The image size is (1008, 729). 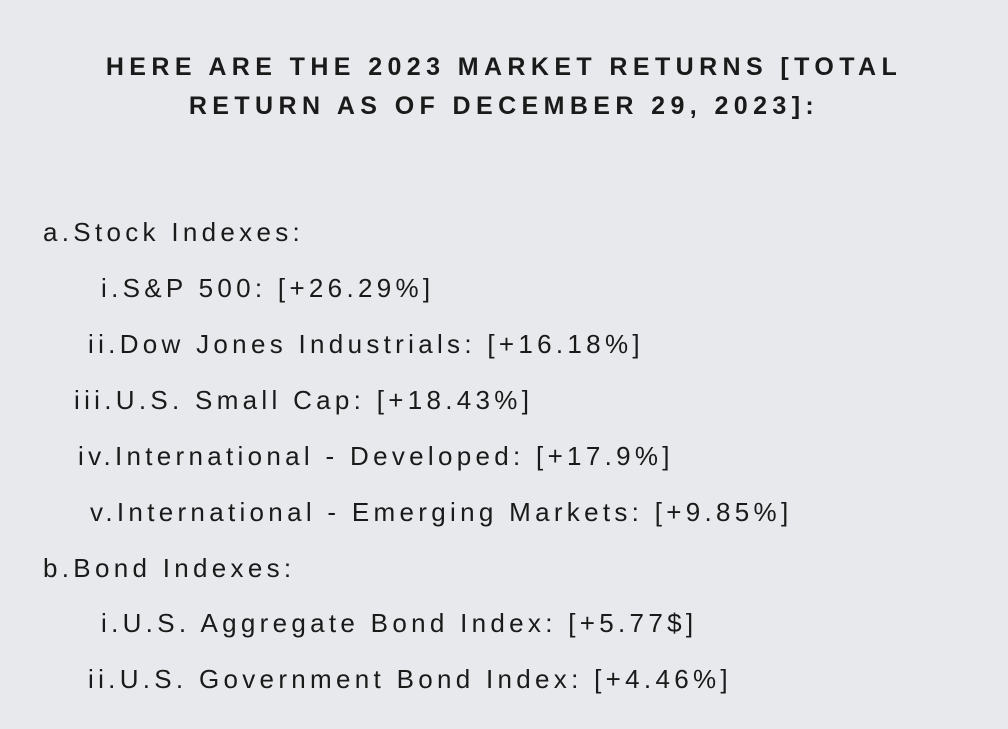 I want to click on list-item-aggregate-bond: i.U.S. Aggregate Bond Index: [+5.77$], so click(x=399, y=623).